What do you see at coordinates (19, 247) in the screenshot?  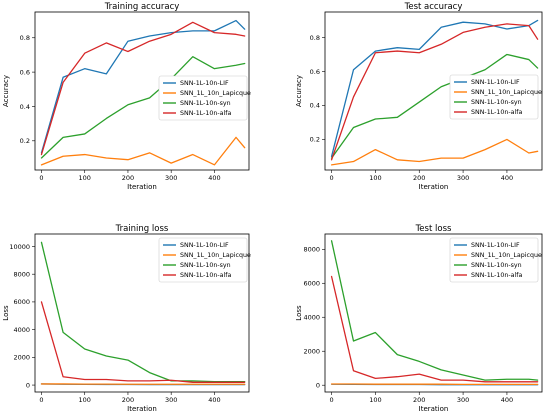 I see `y-tick-label: 10000` at bounding box center [19, 247].